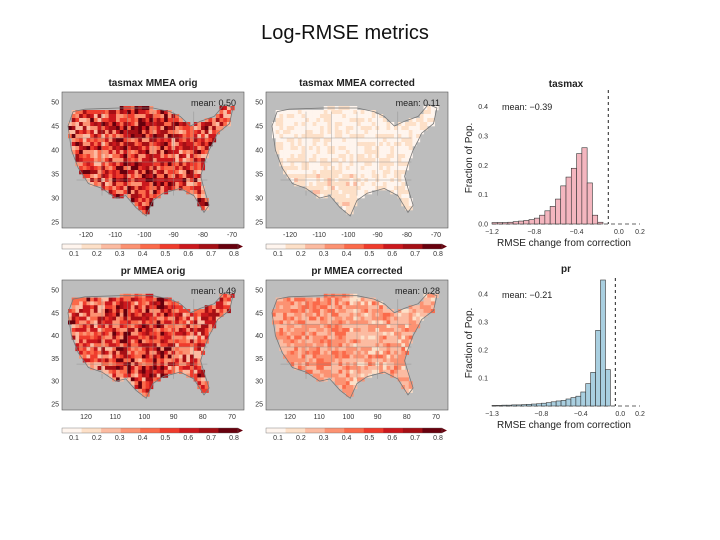 Image resolution: width=720 pixels, height=540 pixels. I want to click on y-tick-label: 0.2, so click(483, 351).